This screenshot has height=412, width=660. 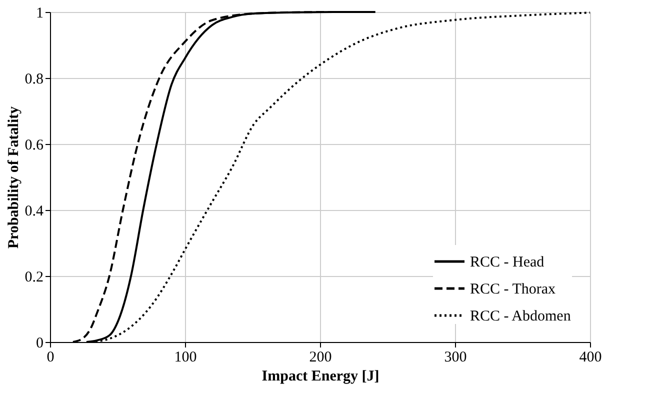 I want to click on y-axis-title: Probability of Fatality, so click(x=14, y=177).